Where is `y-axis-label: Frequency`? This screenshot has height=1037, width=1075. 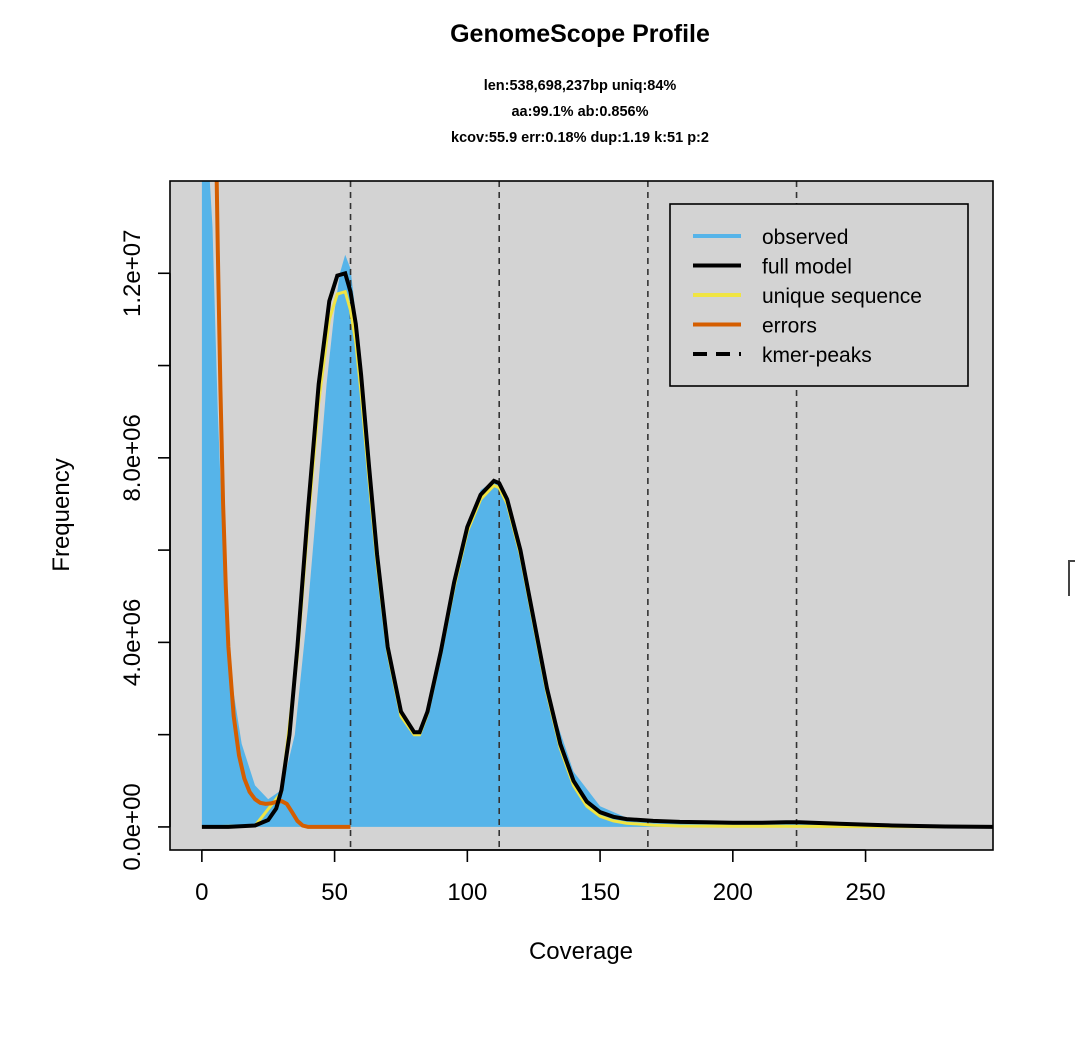
y-axis-label: Frequency is located at coordinates (61, 515).